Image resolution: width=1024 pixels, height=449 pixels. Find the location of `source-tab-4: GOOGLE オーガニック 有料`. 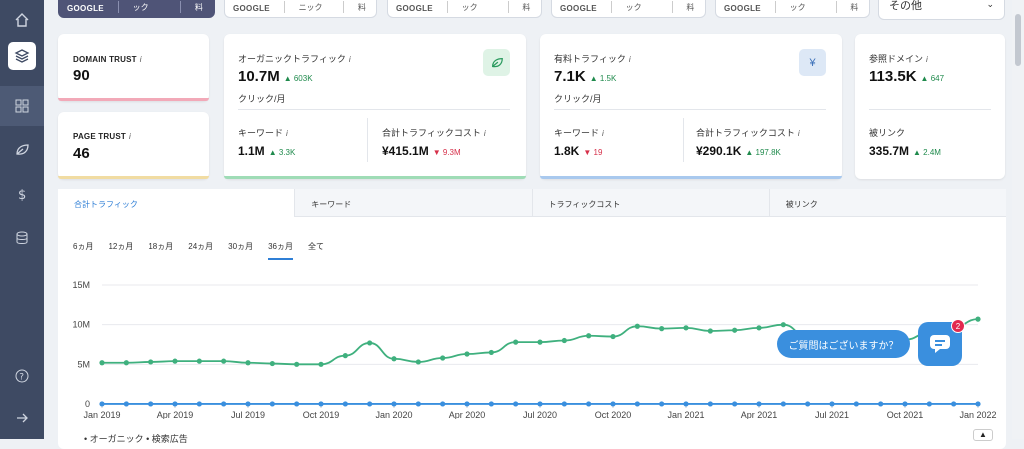

source-tab-4: GOOGLE オーガニック 有料 is located at coordinates (628, 9).